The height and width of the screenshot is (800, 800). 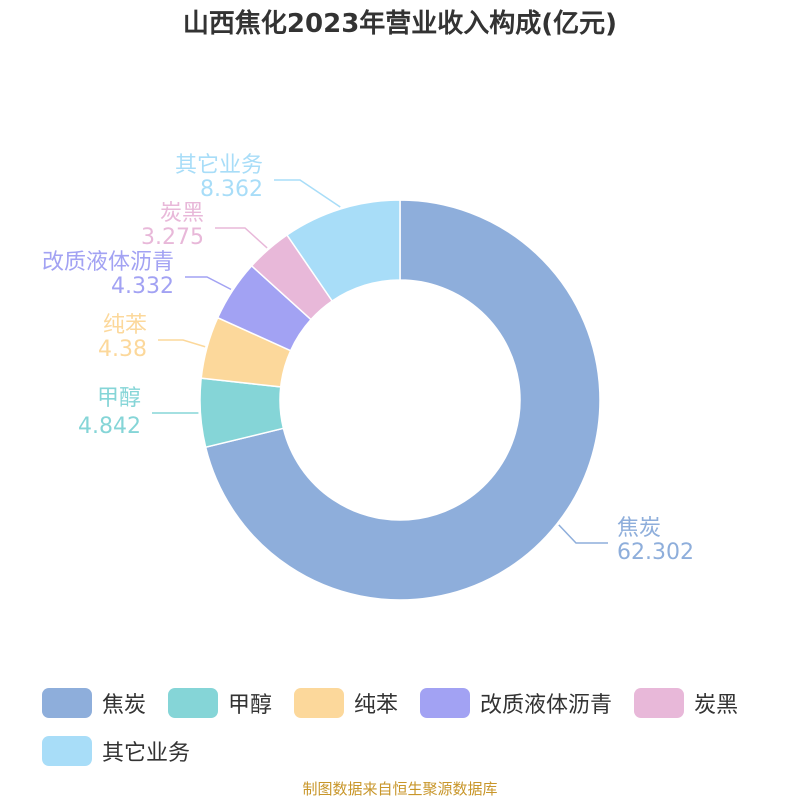 I want to click on source-note: 制图数据来自恒生聚源数据库, so click(x=400, y=789).